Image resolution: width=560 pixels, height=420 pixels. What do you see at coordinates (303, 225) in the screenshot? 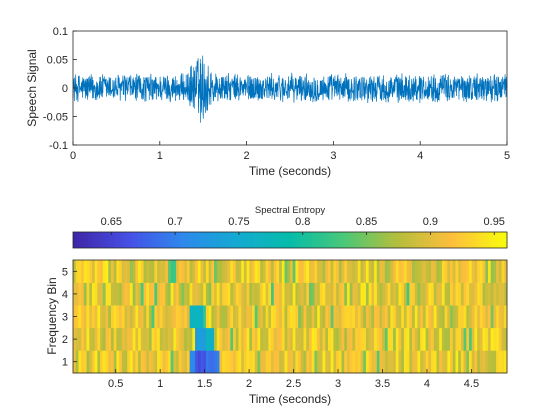
I see `colorbar-ticks: 0.65 0.7 0.75 0.8 0.85 0.9 0.95` at bounding box center [303, 225].